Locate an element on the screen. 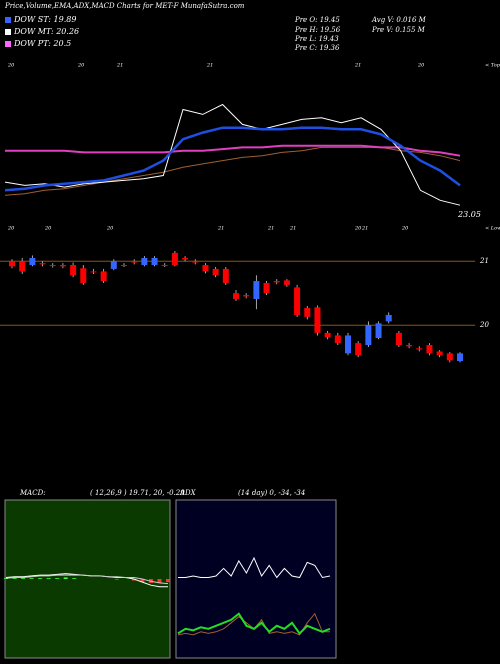 This screenshot has height=664, width=500. panel-title: ADX is located at coordinates (188, 493).